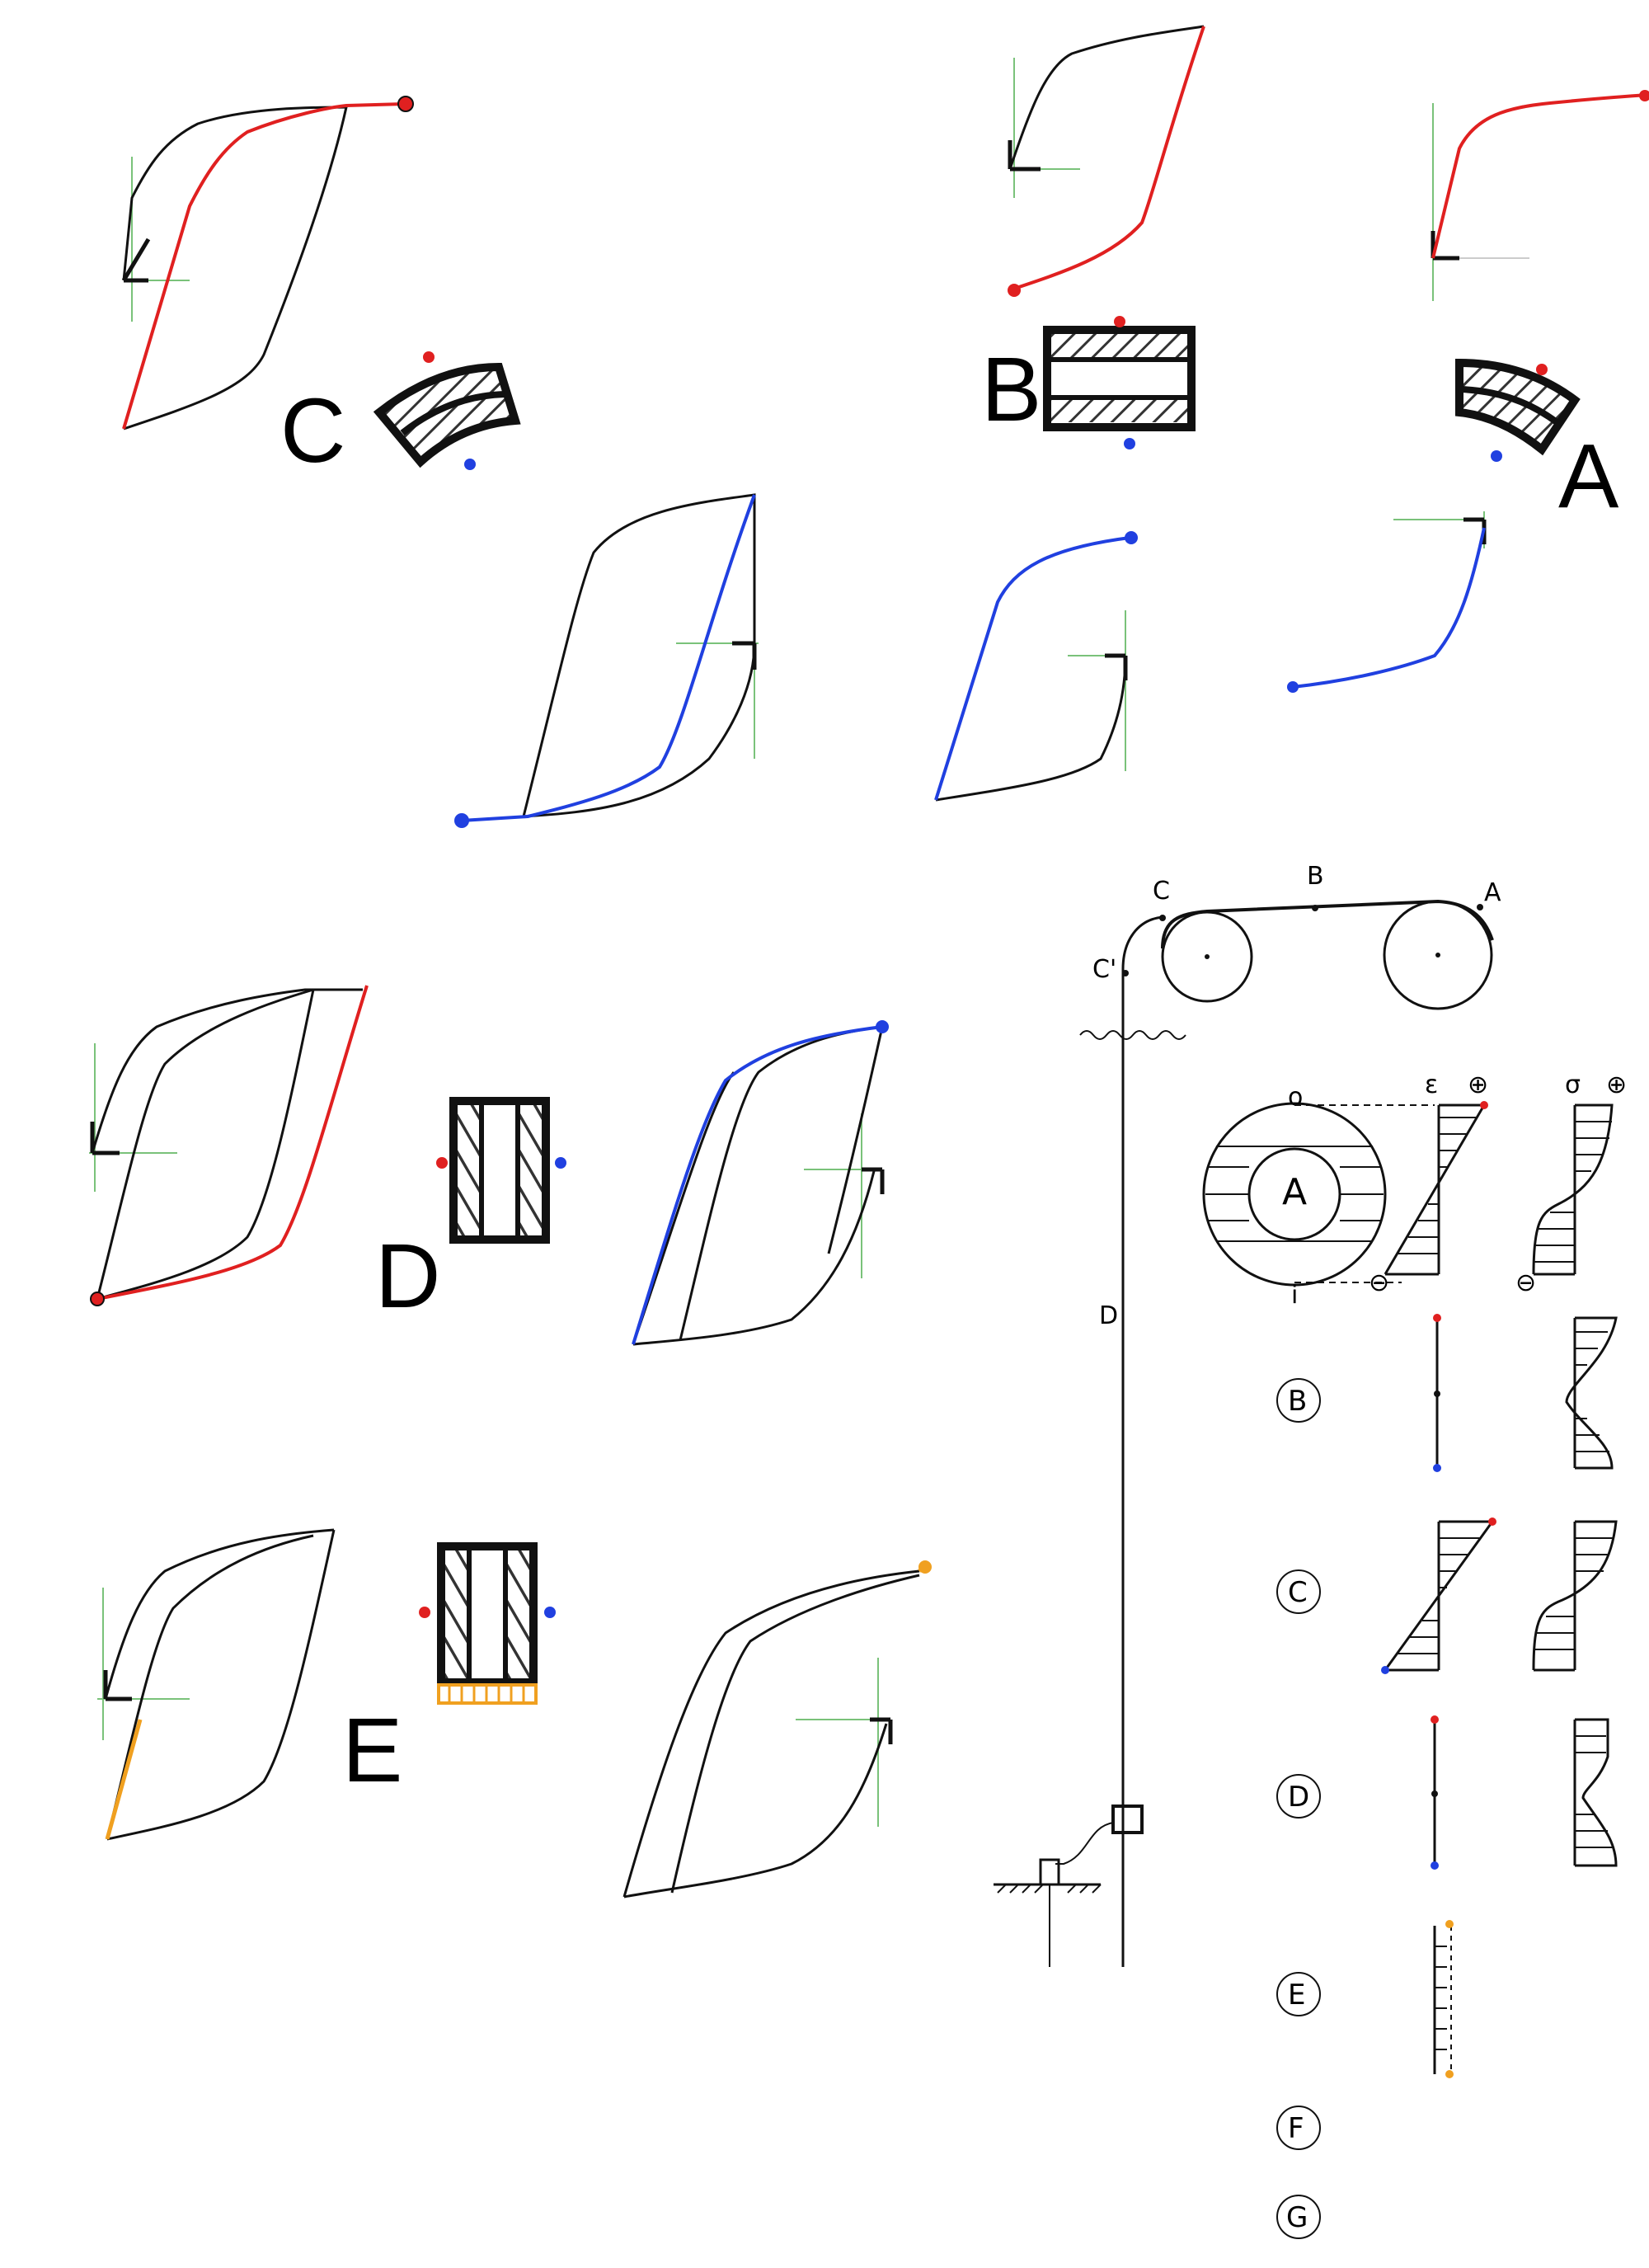  Describe the element at coordinates (760, 1183) in the screenshot. I see `hysteresis-loop-d-right` at that location.